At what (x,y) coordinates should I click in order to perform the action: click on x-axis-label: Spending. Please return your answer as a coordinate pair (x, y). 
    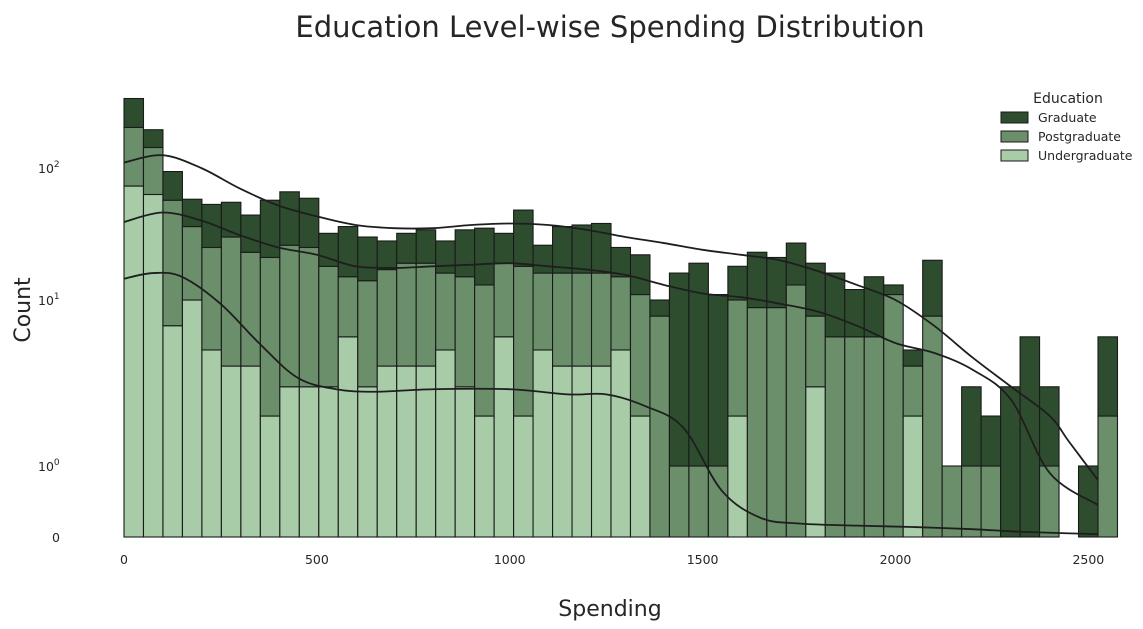
    Looking at the image, I should click on (609, 609).